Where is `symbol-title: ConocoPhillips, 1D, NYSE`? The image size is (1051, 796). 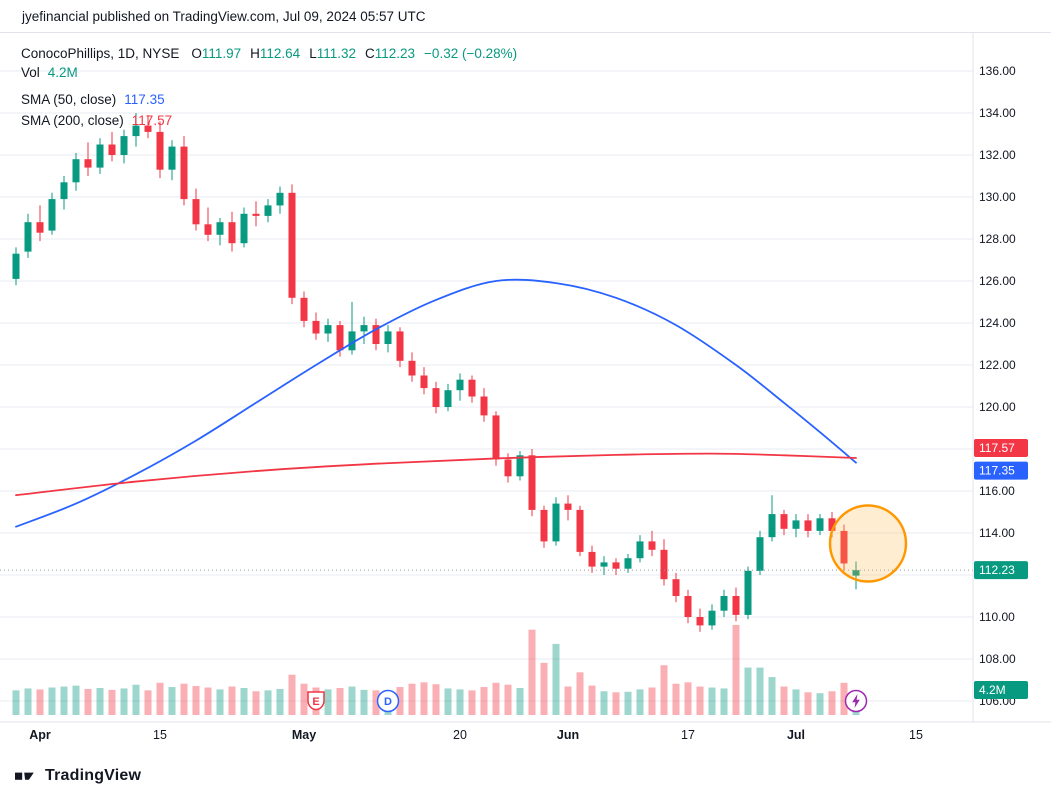 symbol-title: ConocoPhillips, 1D, NYSE is located at coordinates (100, 53).